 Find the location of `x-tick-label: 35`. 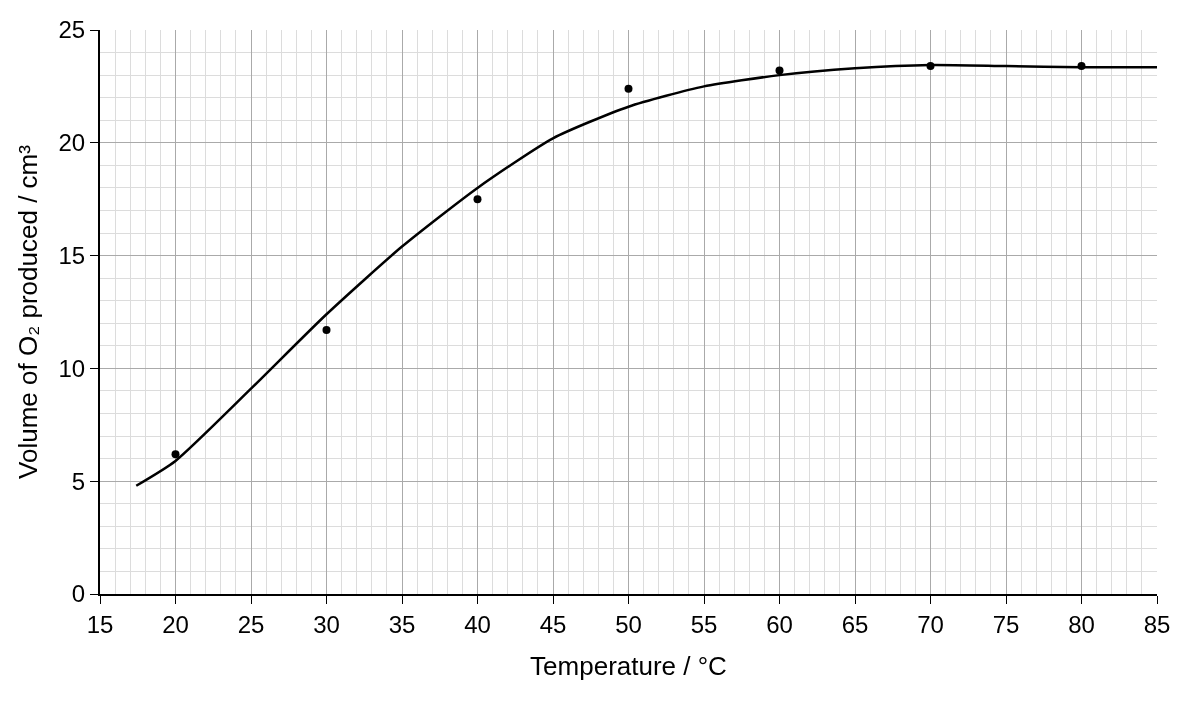

x-tick-label: 35 is located at coordinates (402, 624).